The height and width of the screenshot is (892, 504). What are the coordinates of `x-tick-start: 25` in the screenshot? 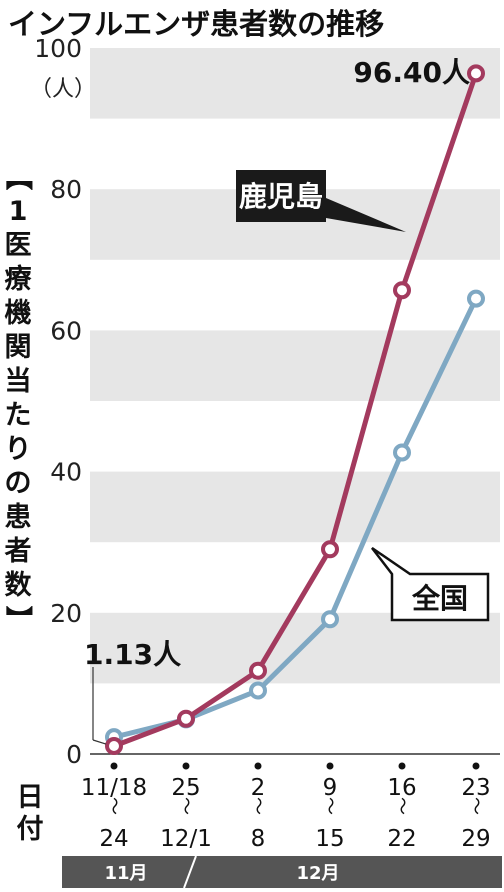 It's located at (185, 788).